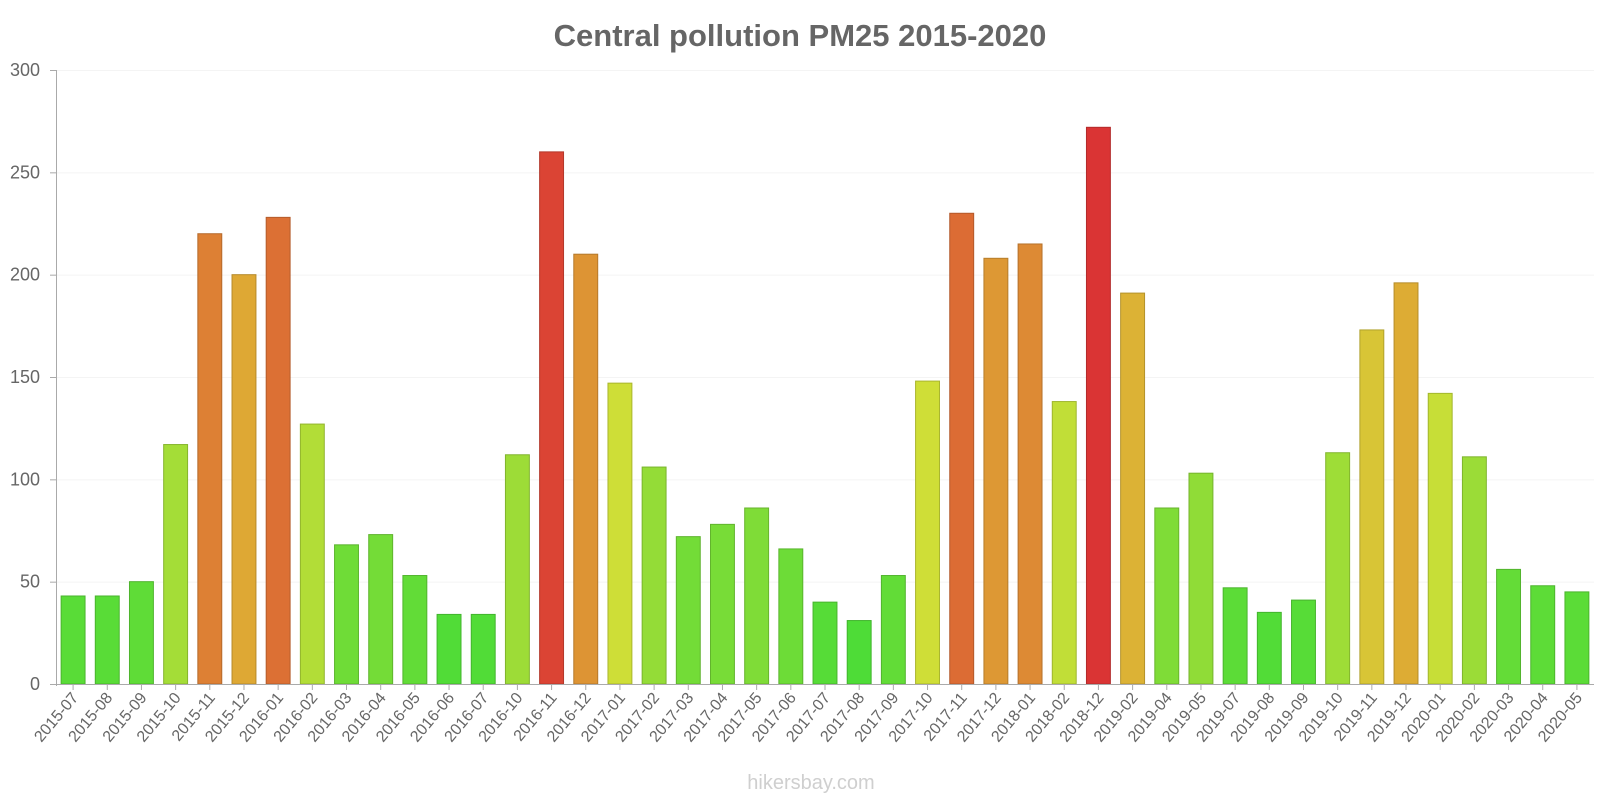  What do you see at coordinates (25, 479) in the screenshot?
I see `y-tick-label: 100` at bounding box center [25, 479].